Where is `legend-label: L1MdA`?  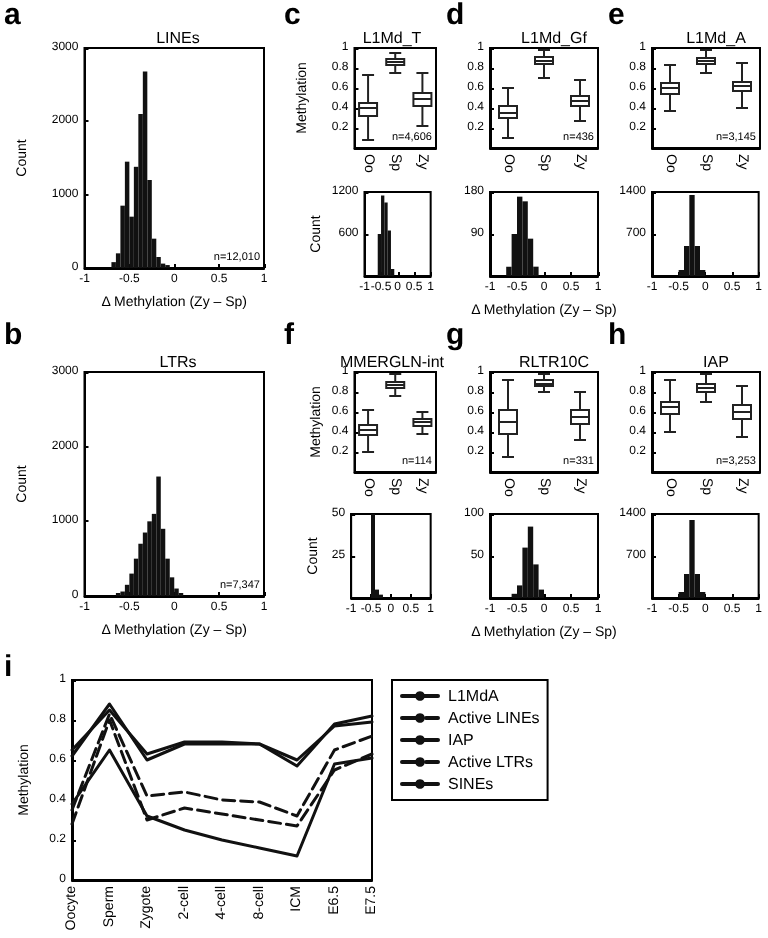 legend-label: L1MdA is located at coordinates (474, 696).